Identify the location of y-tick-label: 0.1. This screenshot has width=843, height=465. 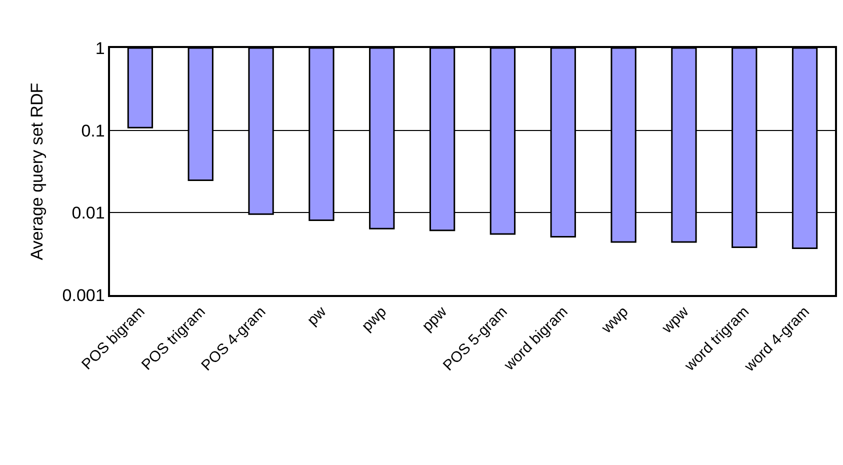
(93, 130).